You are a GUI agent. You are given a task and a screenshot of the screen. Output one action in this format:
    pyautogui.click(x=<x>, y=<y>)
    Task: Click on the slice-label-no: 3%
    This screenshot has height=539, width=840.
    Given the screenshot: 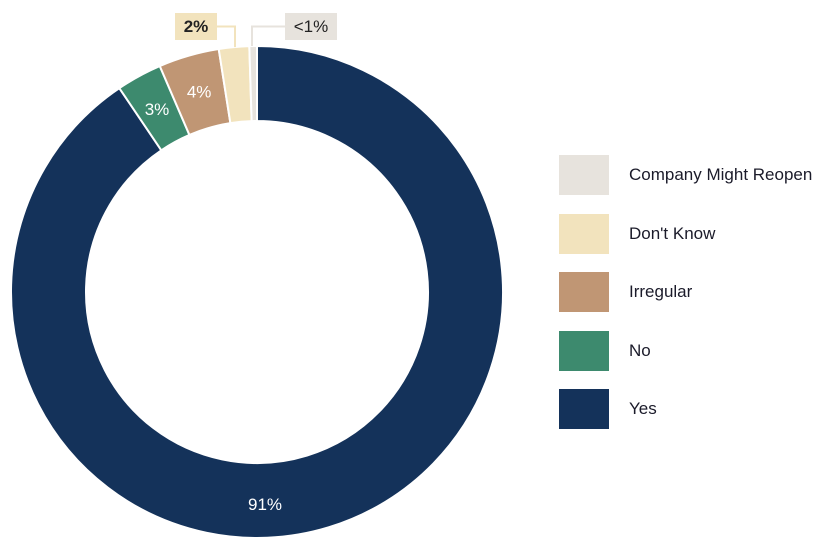 What is the action you would take?
    pyautogui.click(x=157, y=109)
    